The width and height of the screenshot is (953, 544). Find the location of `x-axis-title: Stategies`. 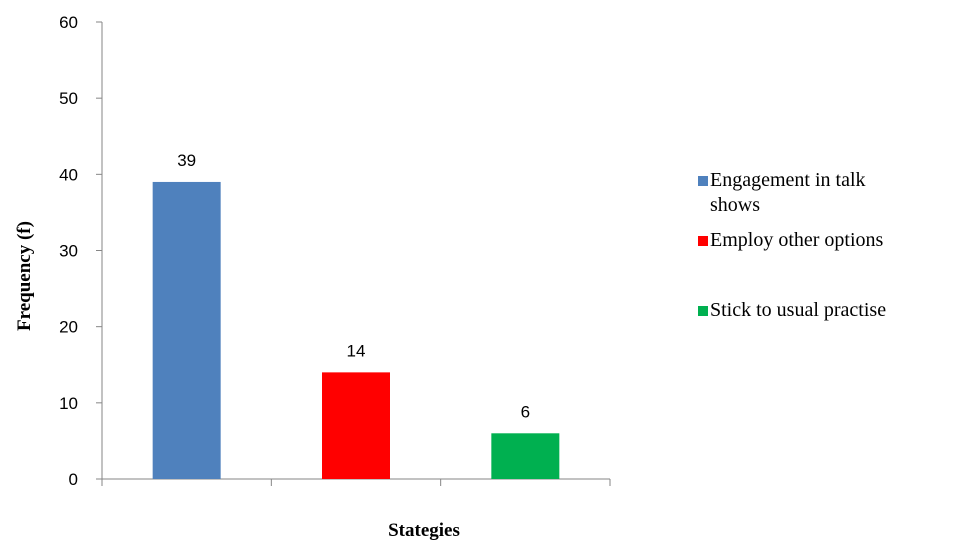

x-axis-title: Stategies is located at coordinates (424, 530).